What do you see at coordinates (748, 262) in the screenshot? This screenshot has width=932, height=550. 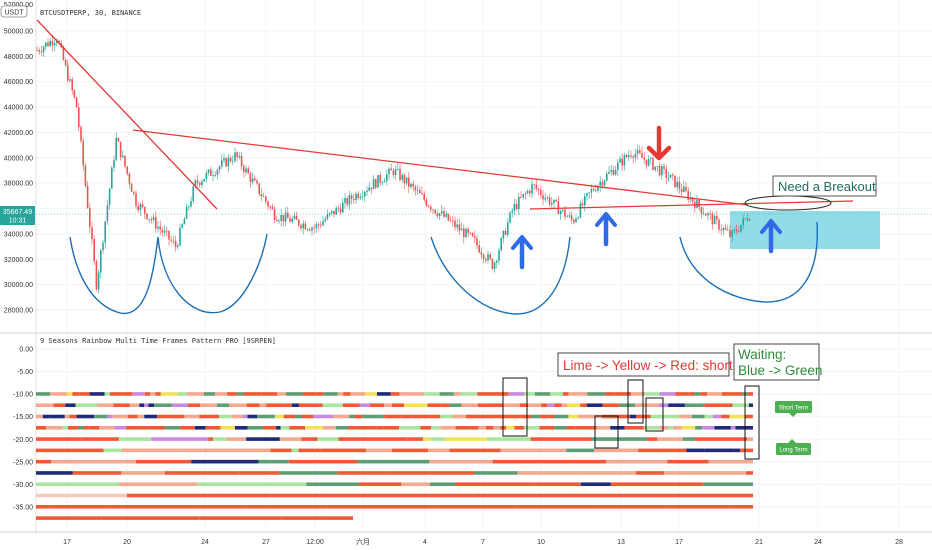 I see `pattern-curve-right` at bounding box center [748, 262].